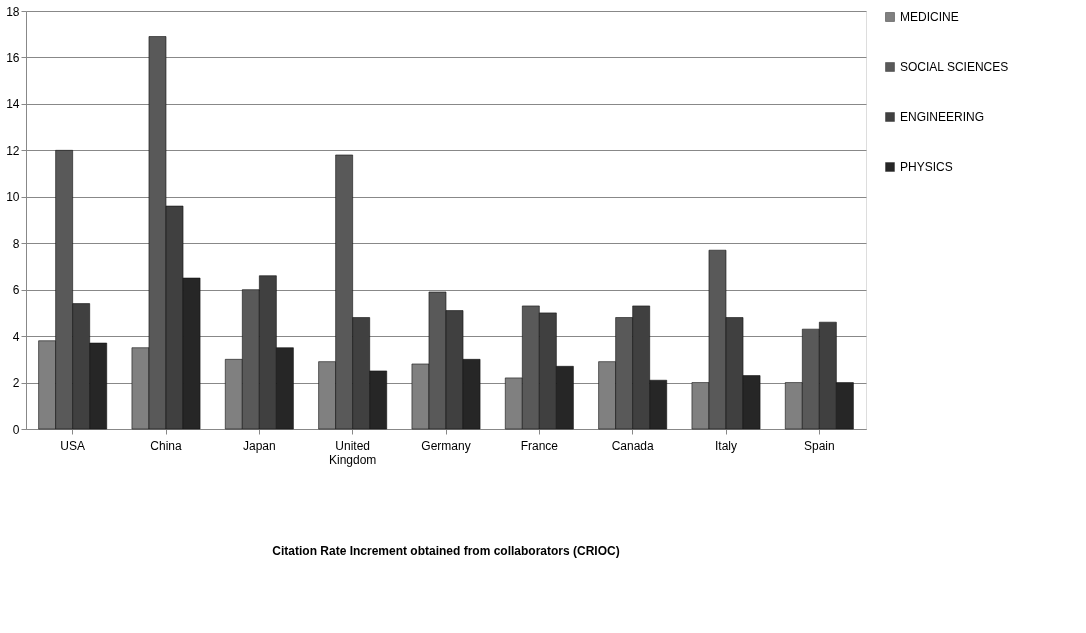 The width and height of the screenshot is (1086, 633). I want to click on text: Citation Rate Increment obtained from collaborators (CRIOC), so click(446, 551).